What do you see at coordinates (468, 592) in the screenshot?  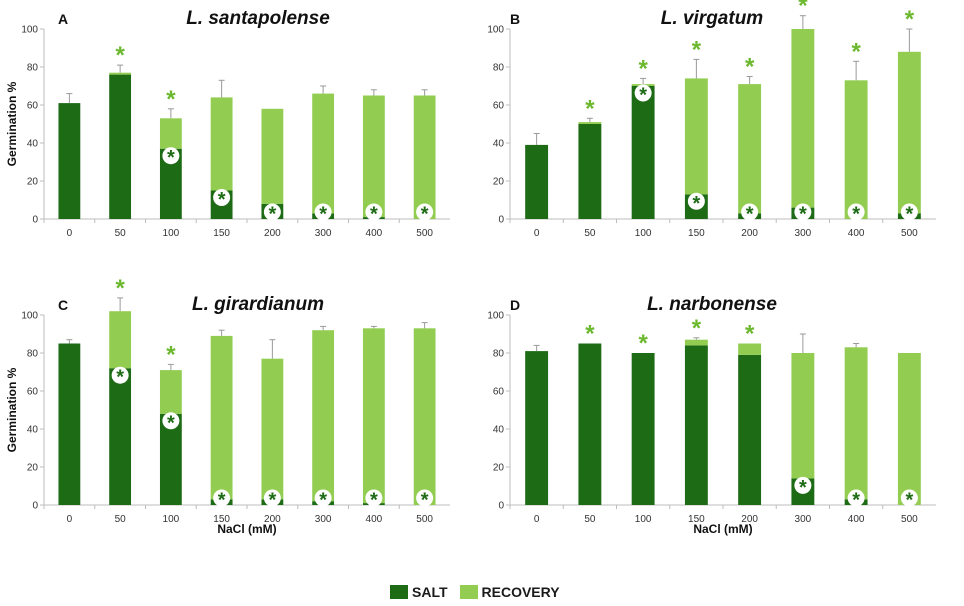 I see `legend-swatch-recovery` at bounding box center [468, 592].